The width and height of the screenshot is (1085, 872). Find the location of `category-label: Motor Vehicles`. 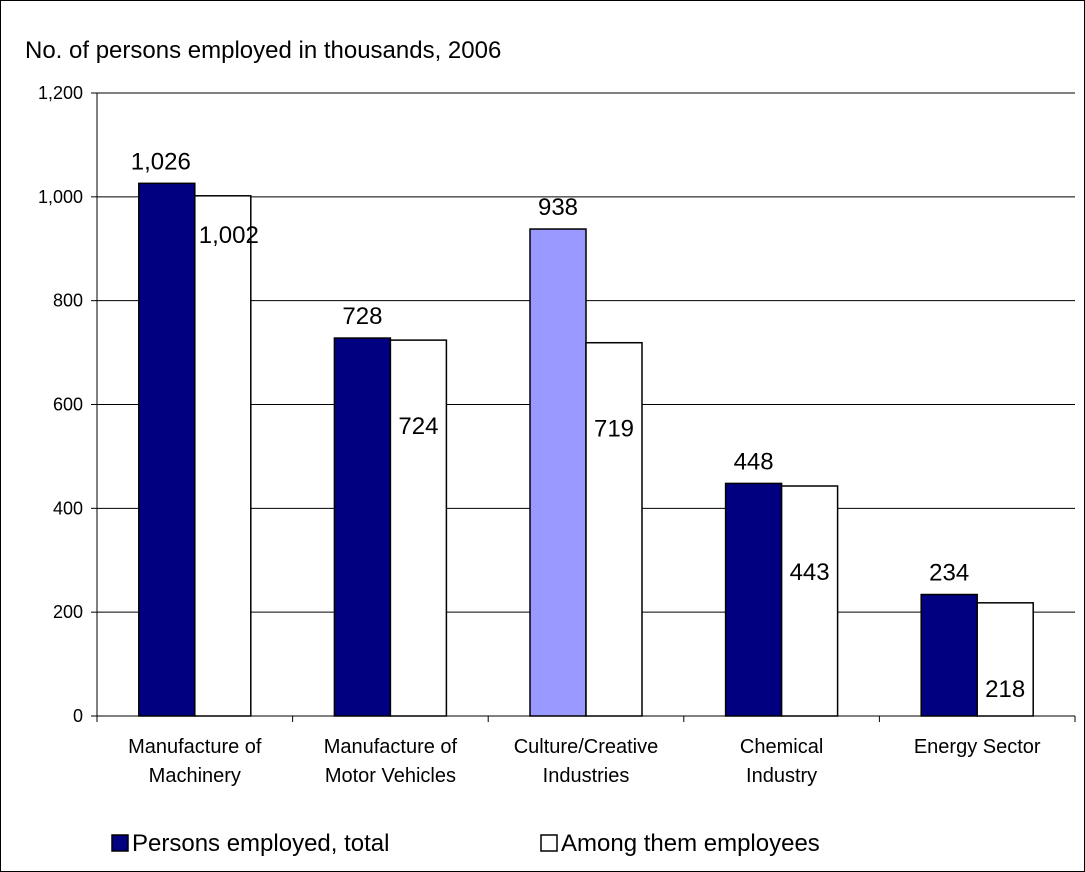

category-label: Motor Vehicles is located at coordinates (390, 776).